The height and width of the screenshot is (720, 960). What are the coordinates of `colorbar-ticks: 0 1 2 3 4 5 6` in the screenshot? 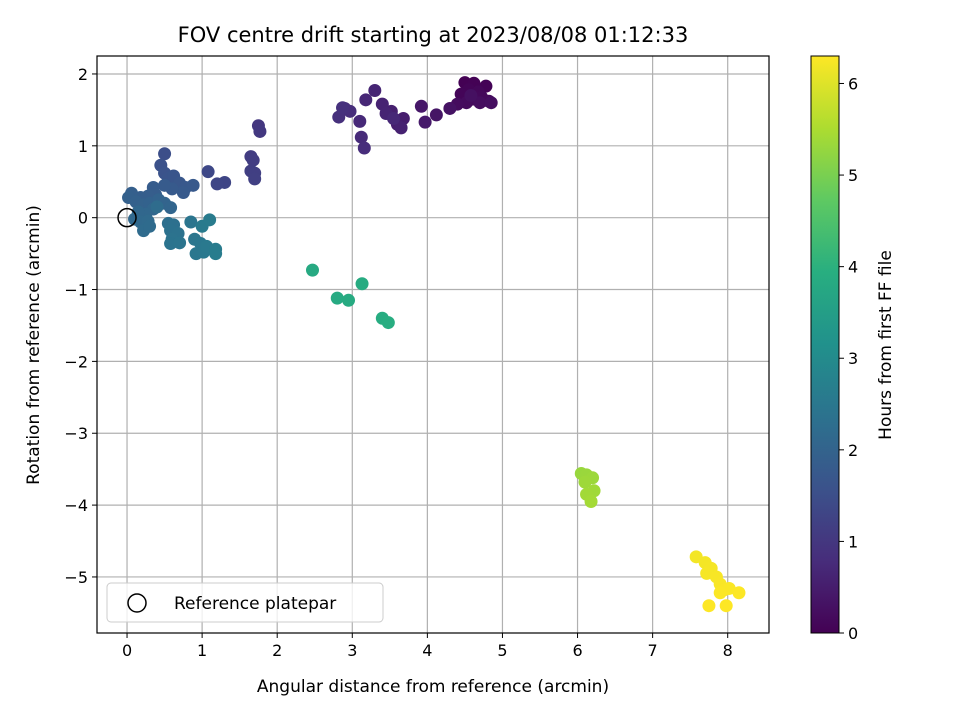 It's located at (848, 358).